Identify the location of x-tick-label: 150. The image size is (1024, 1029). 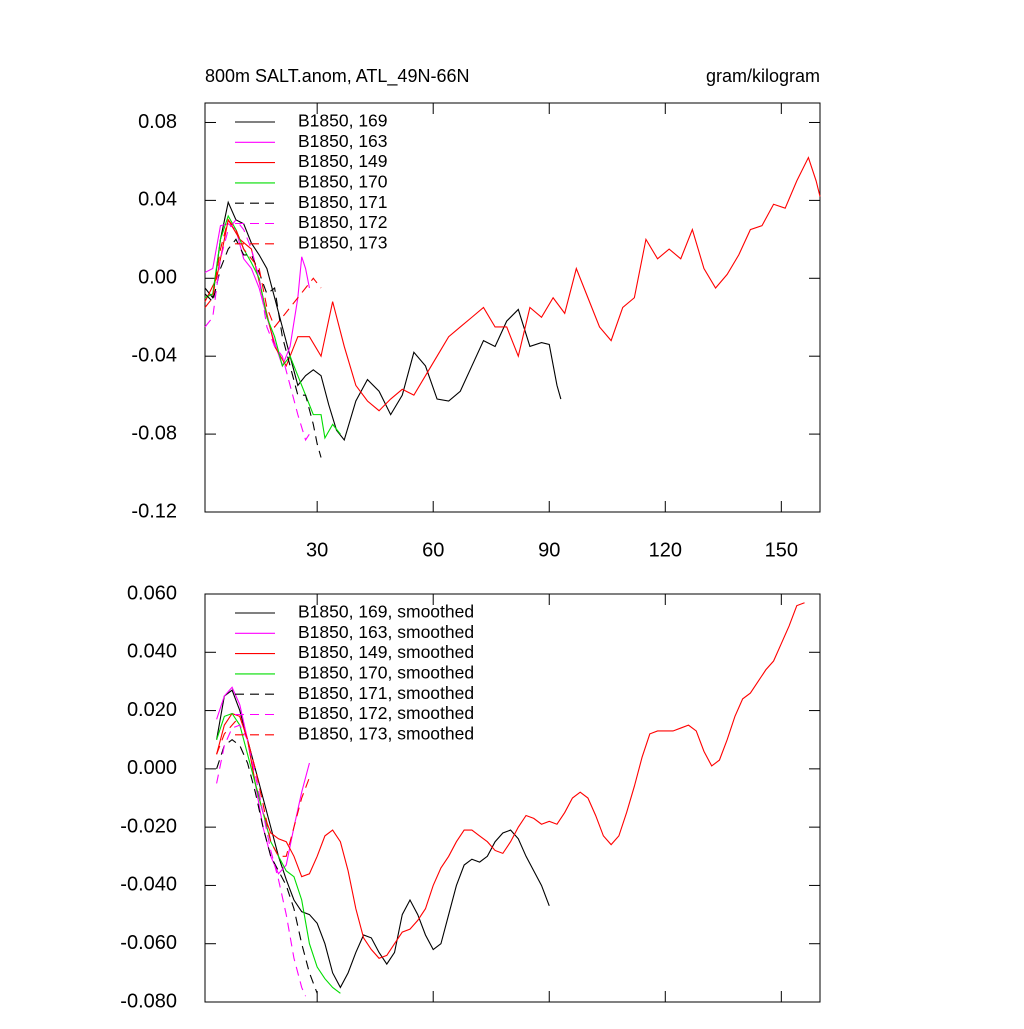
(781, 550).